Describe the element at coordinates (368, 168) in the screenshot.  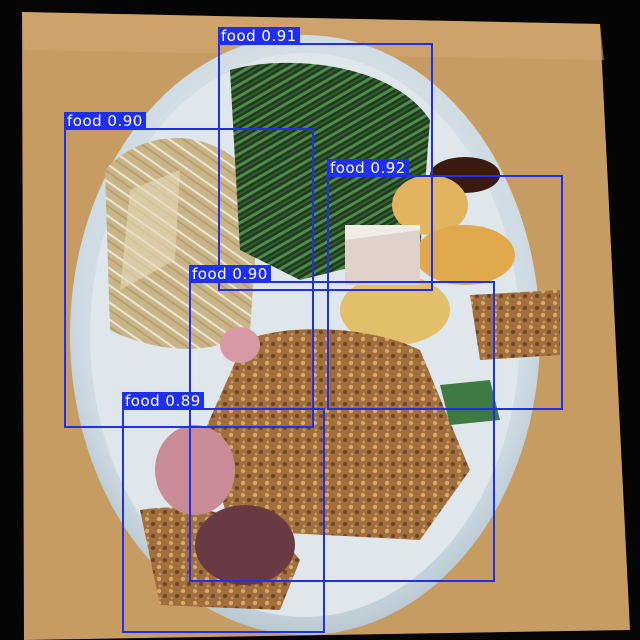
I see `detection-label-3: food 0.92` at that location.